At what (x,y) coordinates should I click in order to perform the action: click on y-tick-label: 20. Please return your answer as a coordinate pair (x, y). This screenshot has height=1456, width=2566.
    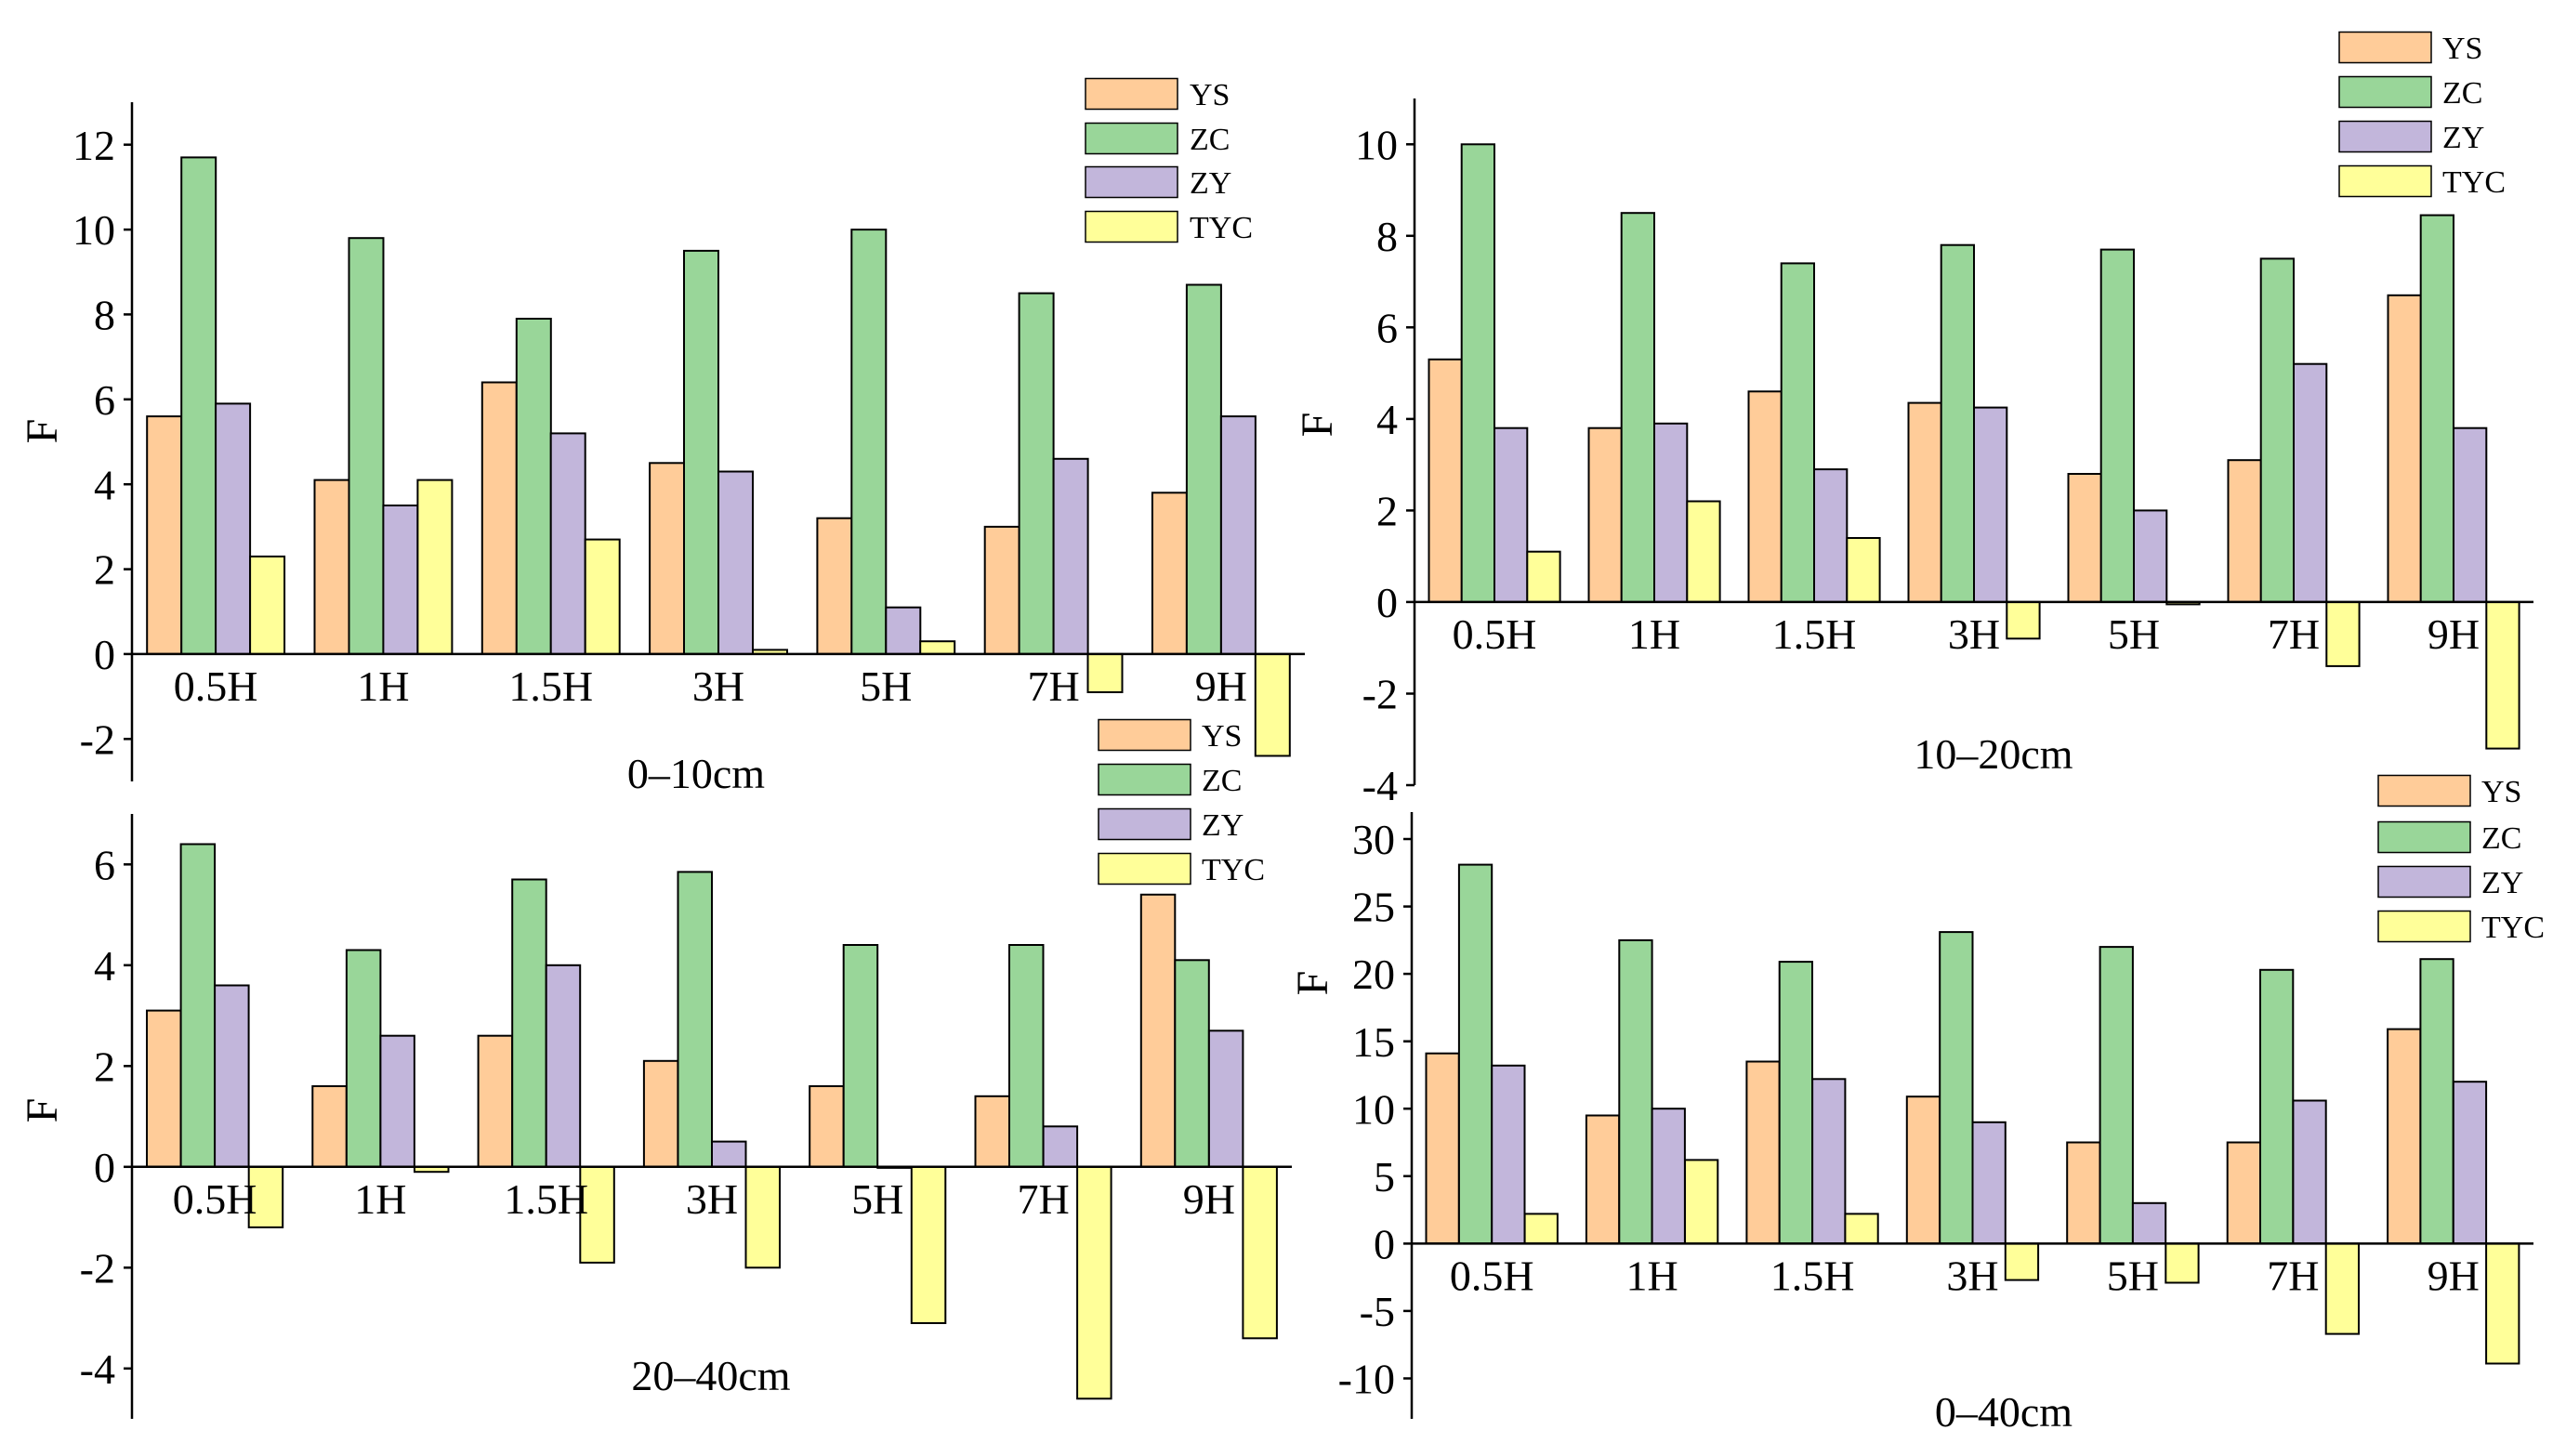
    Looking at the image, I should click on (1373, 974).